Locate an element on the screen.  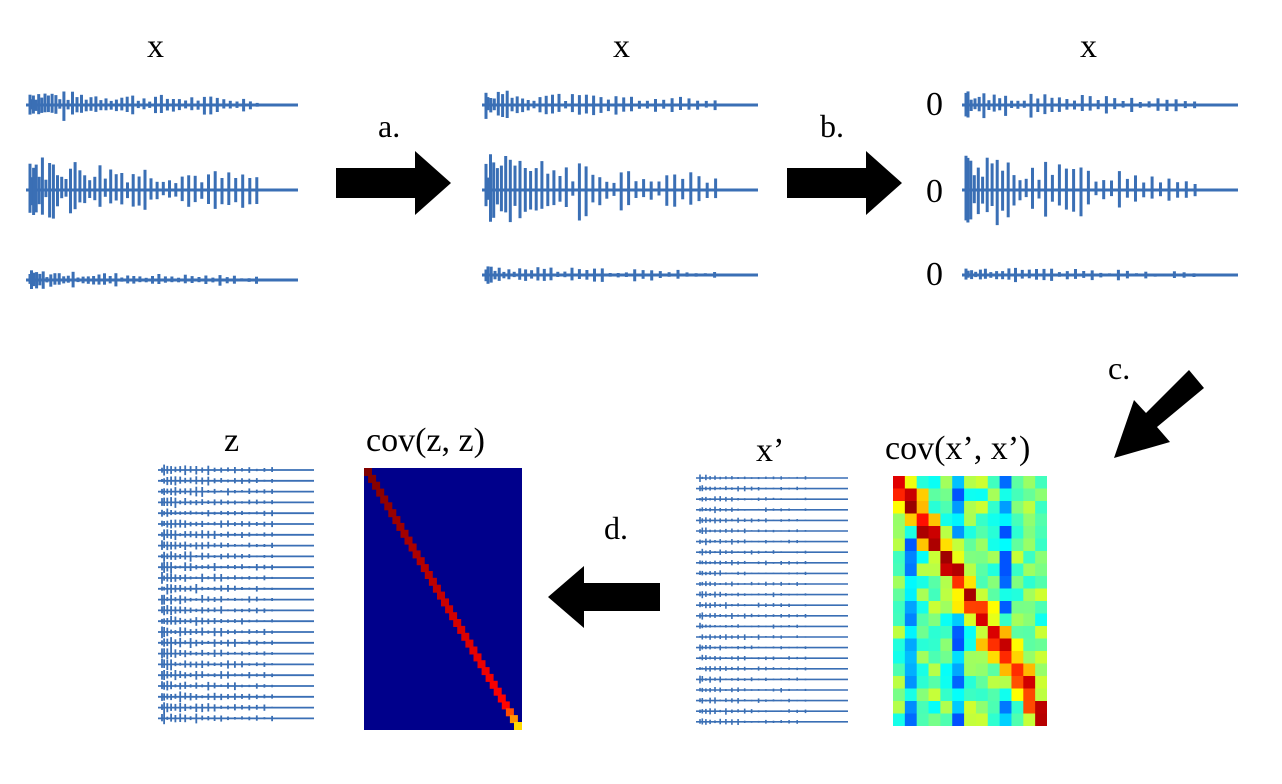
panel-title-cov-x-prime: cov(x’, x’) is located at coordinates (958, 448).